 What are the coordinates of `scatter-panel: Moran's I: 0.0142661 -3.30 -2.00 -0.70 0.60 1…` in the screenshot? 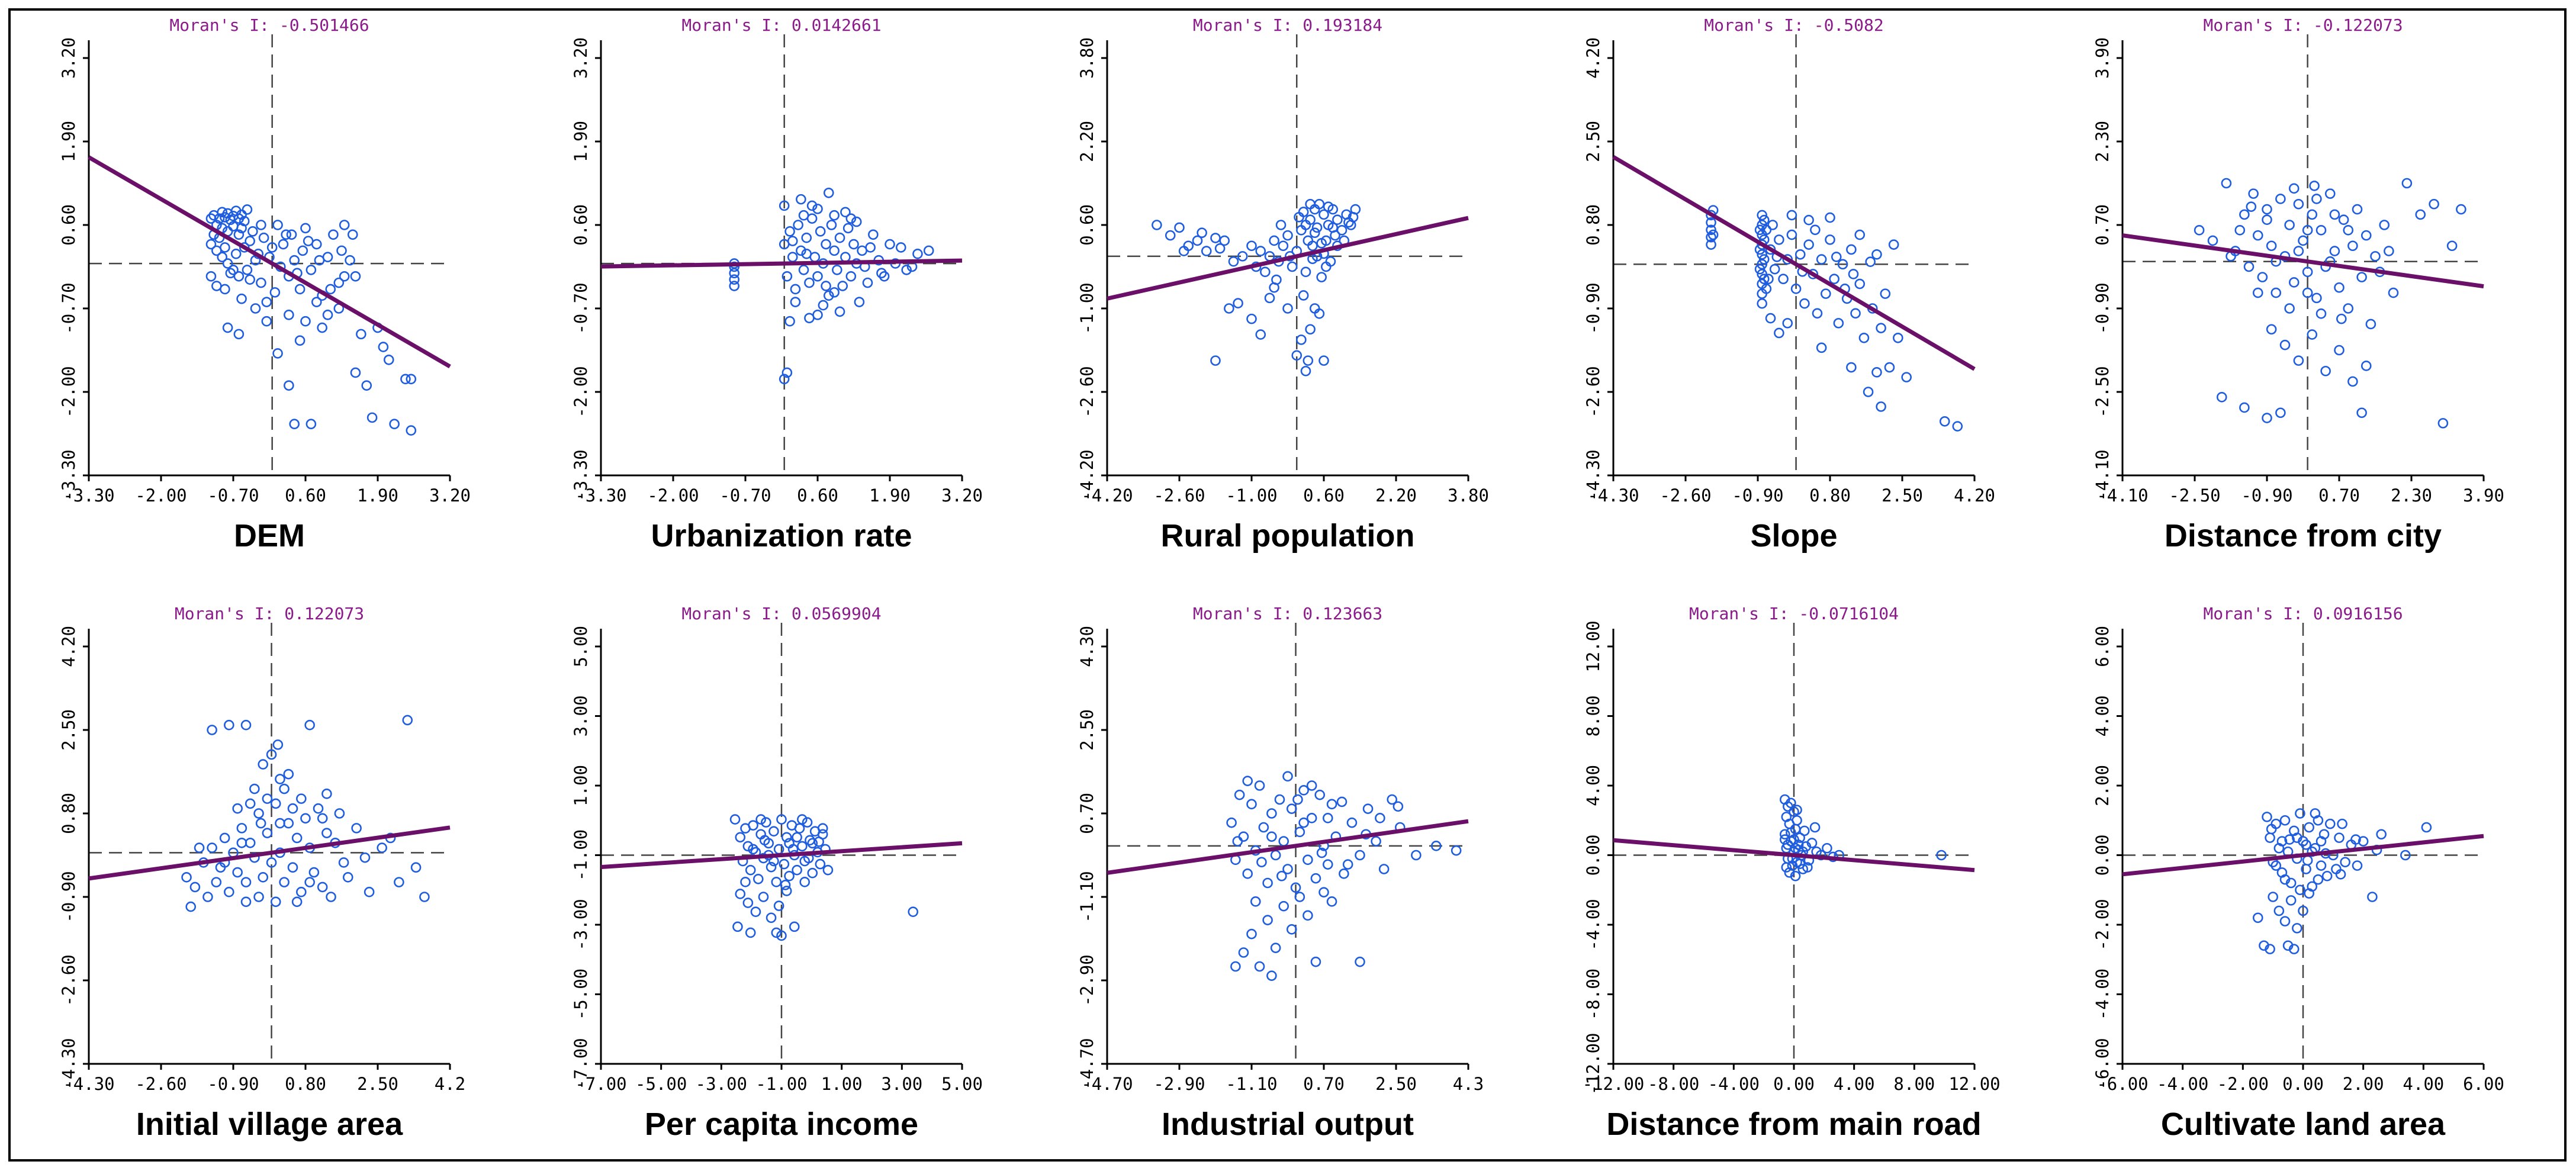 It's located at (777, 284).